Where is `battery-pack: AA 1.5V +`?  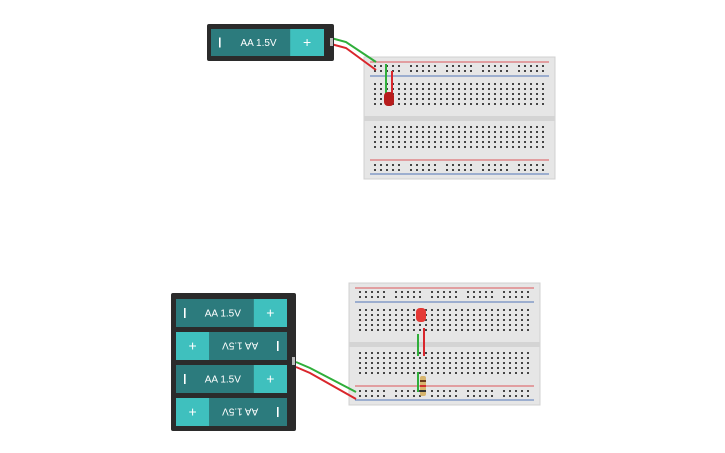 battery-pack: AA 1.5V + is located at coordinates (270, 42).